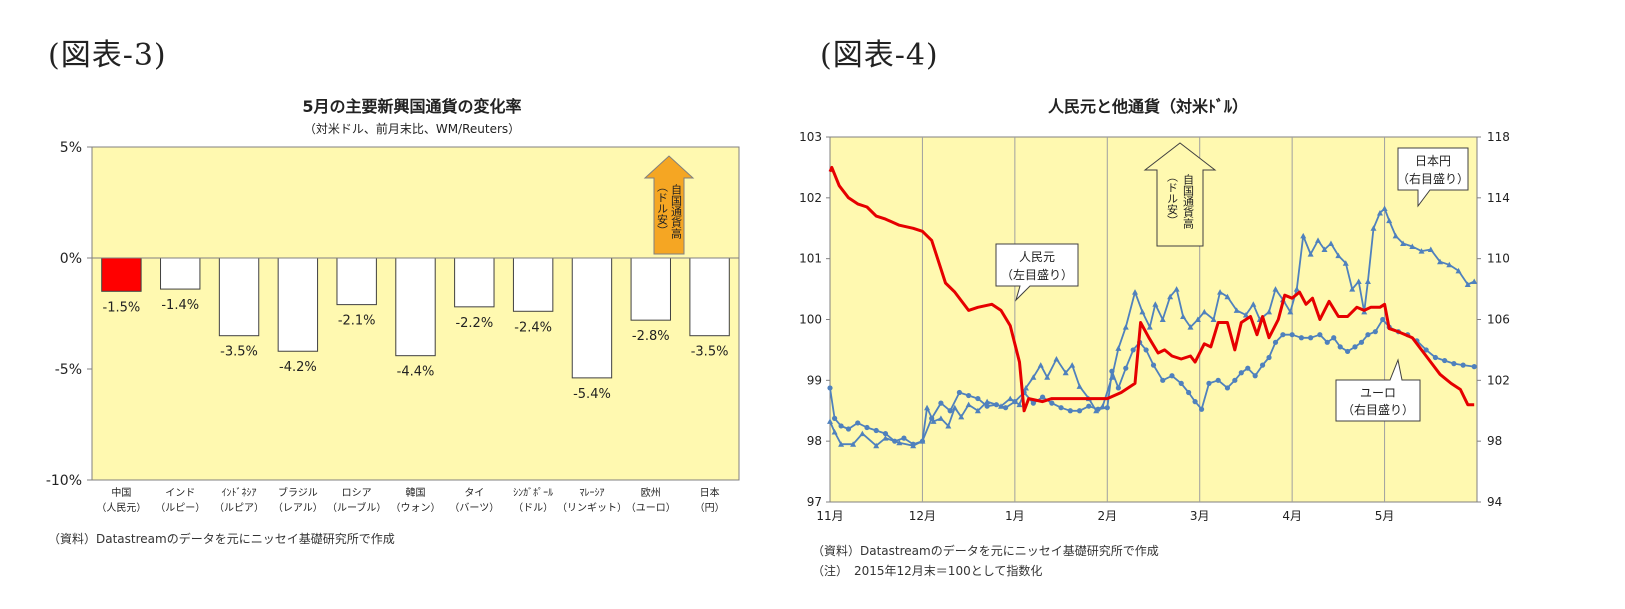 This screenshot has width=1625, height=609. Describe the element at coordinates (412, 128) in the screenshot. I see `bar-chart-subtitle: （対米ドル、前月末比、WM/Reuters）` at that location.